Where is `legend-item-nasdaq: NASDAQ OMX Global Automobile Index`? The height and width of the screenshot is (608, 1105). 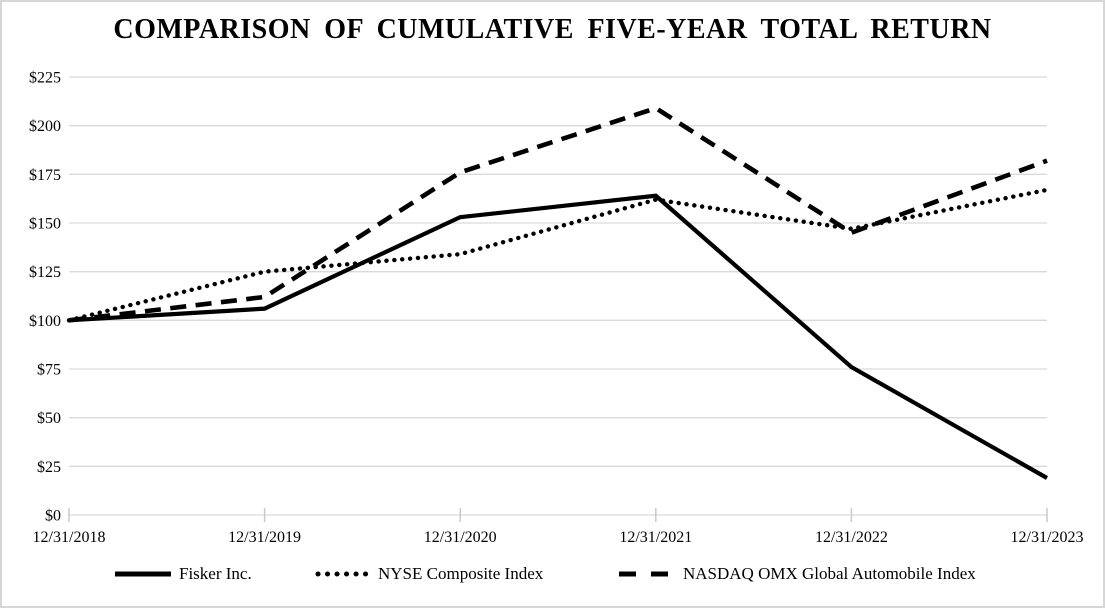 legend-item-nasdaq: NASDAQ OMX Global Automobile Index is located at coordinates (797, 574).